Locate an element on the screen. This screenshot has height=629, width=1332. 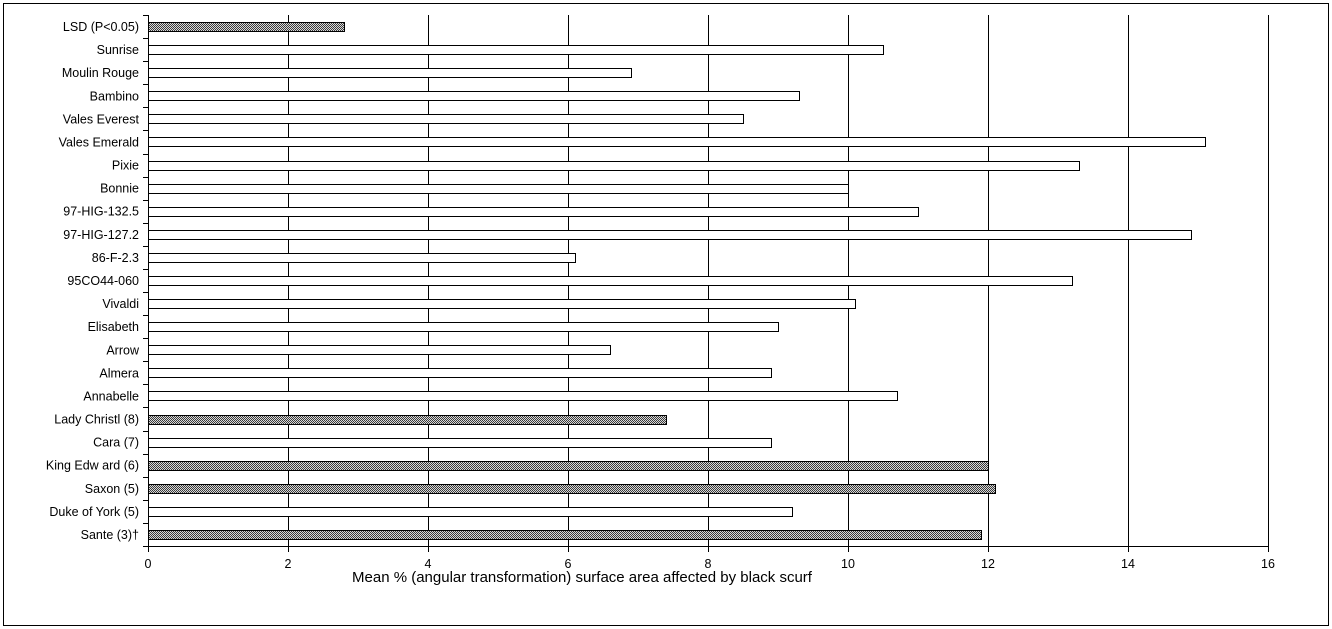
category-label-4: Vales Everest is located at coordinates (101, 119).